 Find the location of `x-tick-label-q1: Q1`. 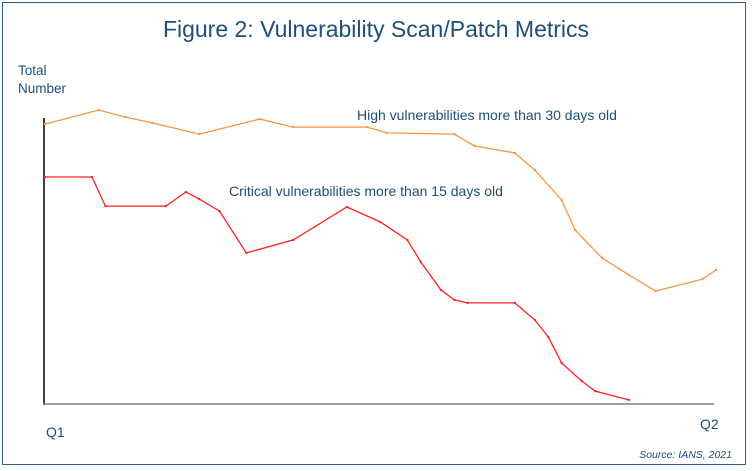

x-tick-label-q1: Q1 is located at coordinates (55, 432).